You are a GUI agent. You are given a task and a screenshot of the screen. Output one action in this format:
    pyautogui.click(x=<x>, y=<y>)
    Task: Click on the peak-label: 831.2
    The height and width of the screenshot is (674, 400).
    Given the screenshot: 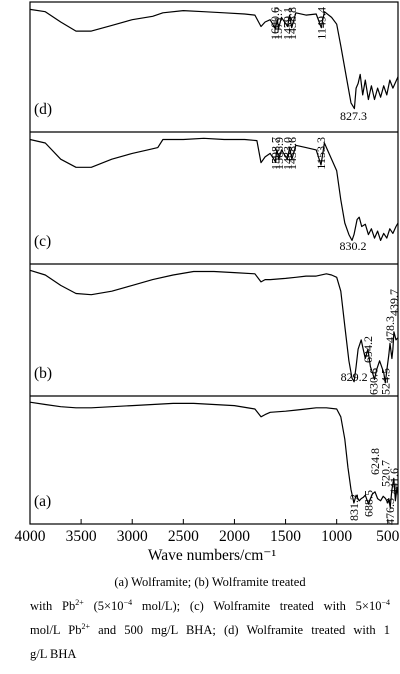 What is the action you would take?
    pyautogui.click(x=354, y=507)
    